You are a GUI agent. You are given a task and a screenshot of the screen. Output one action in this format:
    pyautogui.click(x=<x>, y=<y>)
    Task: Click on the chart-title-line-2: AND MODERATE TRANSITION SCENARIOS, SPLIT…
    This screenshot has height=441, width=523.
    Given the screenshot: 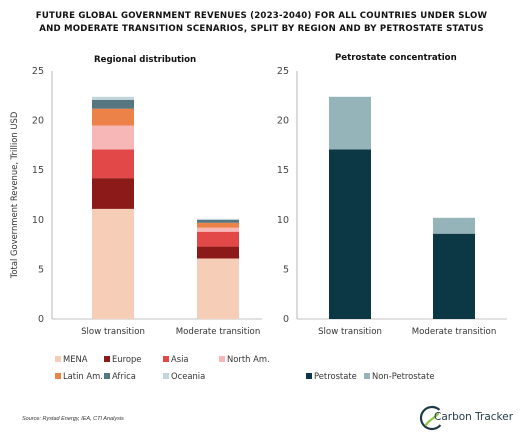 What is the action you would take?
    pyautogui.click(x=261, y=29)
    